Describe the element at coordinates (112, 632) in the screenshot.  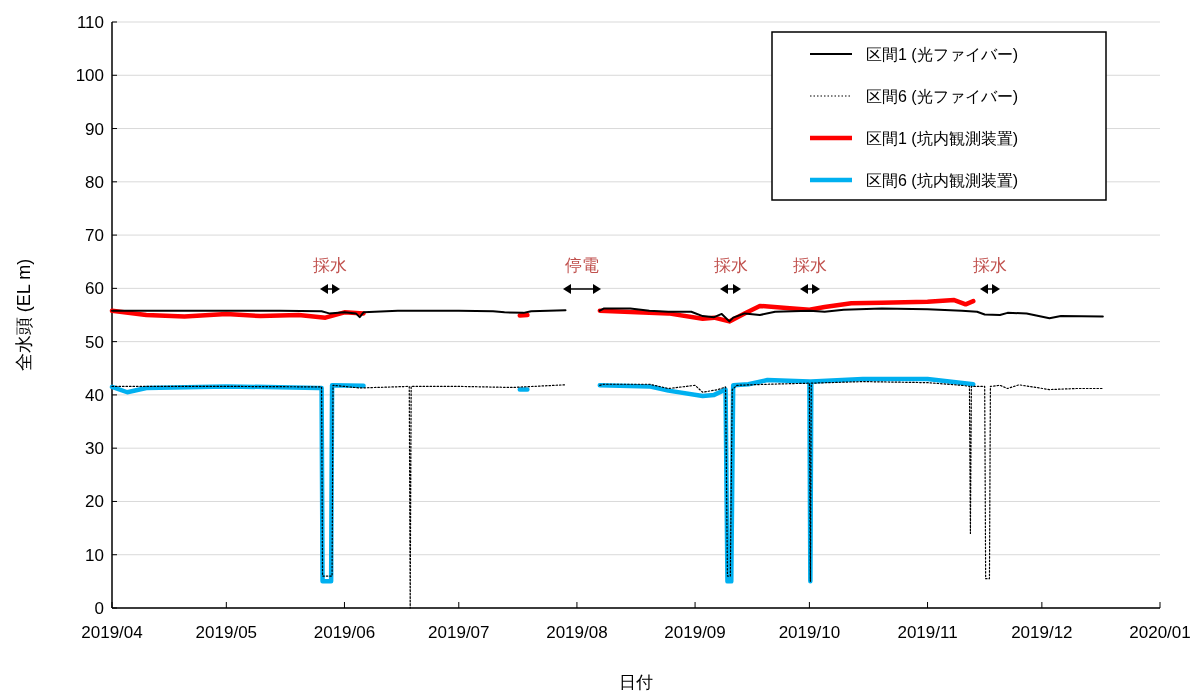
I see `x-tick-label: 2019/04` at that location.